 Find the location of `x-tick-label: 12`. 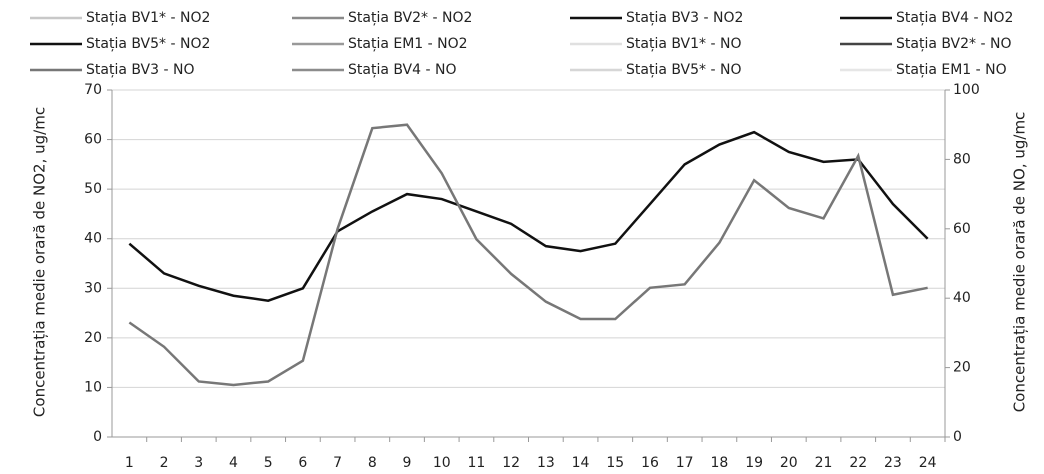

x-tick-label: 12 is located at coordinates (511, 463).